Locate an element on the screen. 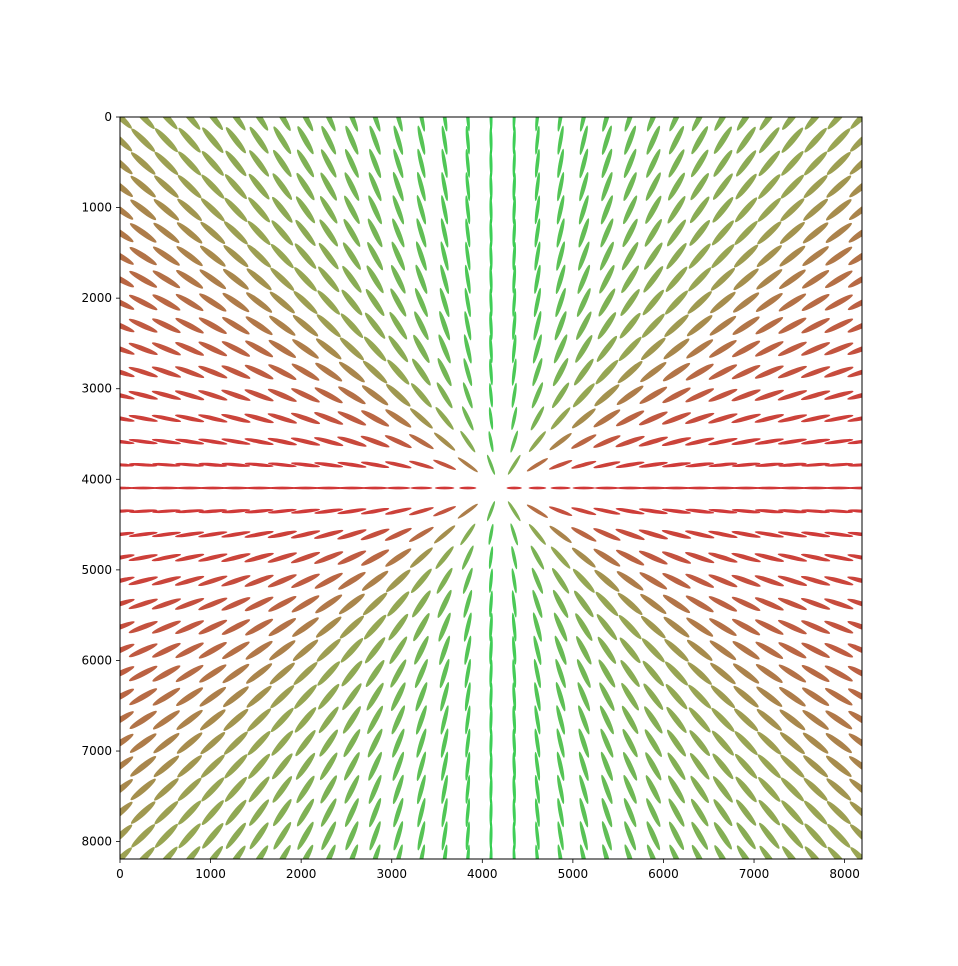 The width and height of the screenshot is (958, 966). x-tick-label: 1000 is located at coordinates (210, 874).